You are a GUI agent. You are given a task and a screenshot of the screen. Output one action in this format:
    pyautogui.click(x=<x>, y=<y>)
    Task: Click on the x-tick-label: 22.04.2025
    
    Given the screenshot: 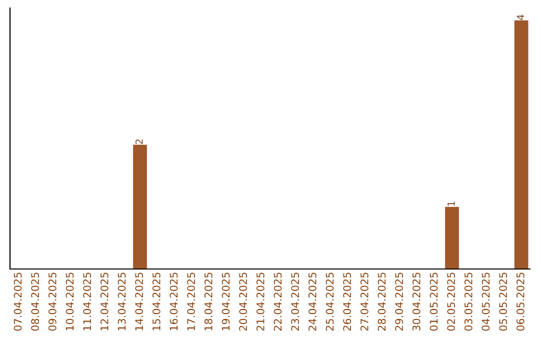 What is the action you would take?
    pyautogui.click(x=278, y=301)
    